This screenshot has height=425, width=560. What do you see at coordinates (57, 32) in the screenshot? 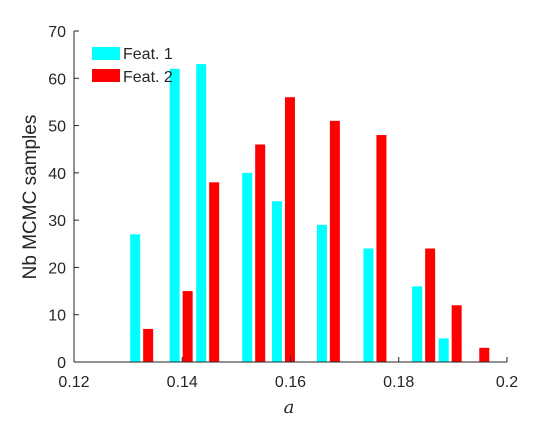
I see `y-tick-label-7: 70` at bounding box center [57, 32].